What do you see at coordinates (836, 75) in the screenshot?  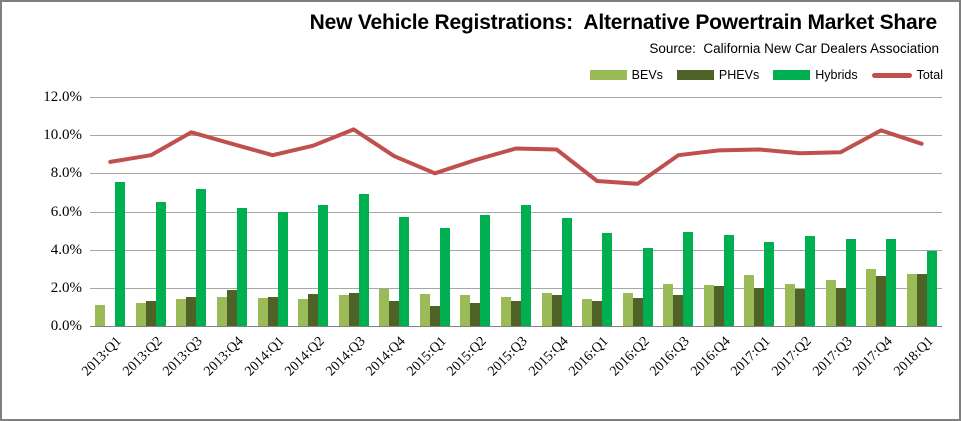 I see `legend-label: Hybrids` at bounding box center [836, 75].